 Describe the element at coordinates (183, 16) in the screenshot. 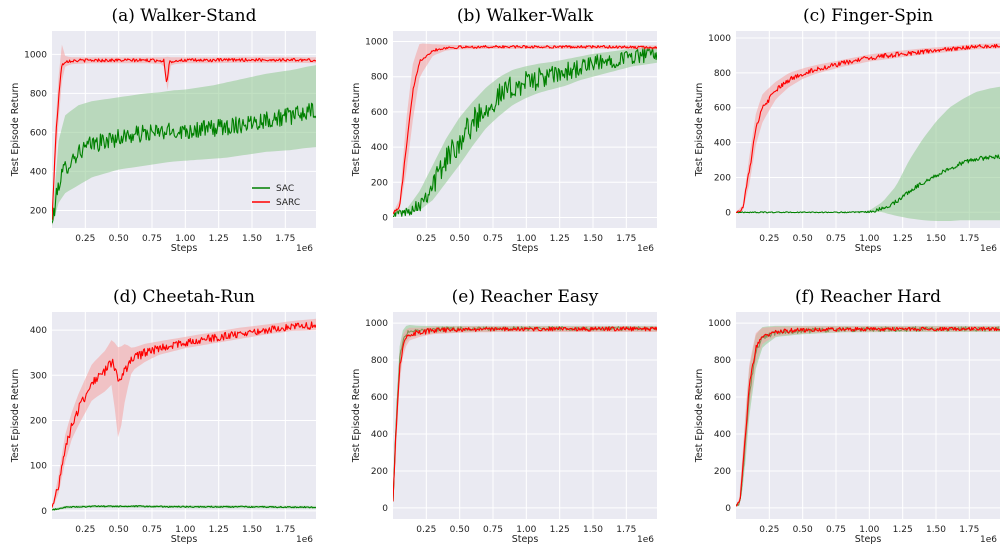

I see `chart-title: (a) Walker-Stand` at that location.